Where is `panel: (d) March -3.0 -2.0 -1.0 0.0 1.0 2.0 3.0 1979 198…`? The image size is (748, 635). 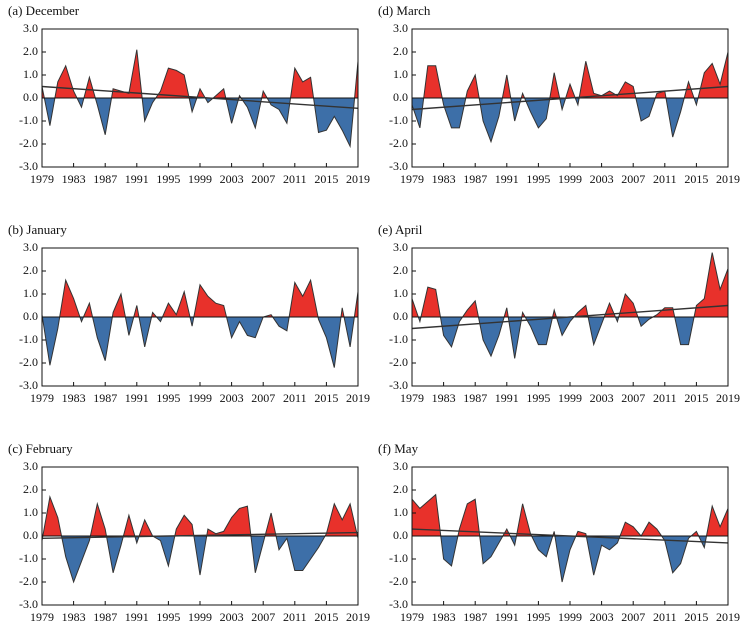 panel: (d) March -3.0 -2.0 -1.0 0.0 1.0 2.0 3.0 1979 198… is located at coordinates (559, 94).